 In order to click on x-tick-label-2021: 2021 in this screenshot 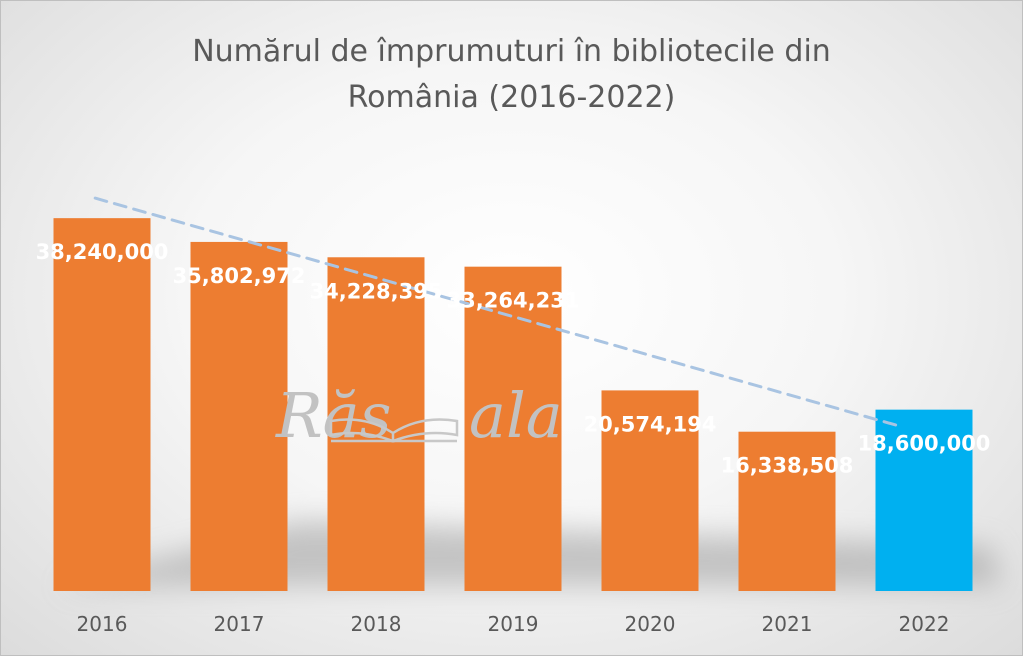, I will do `click(787, 624)`.